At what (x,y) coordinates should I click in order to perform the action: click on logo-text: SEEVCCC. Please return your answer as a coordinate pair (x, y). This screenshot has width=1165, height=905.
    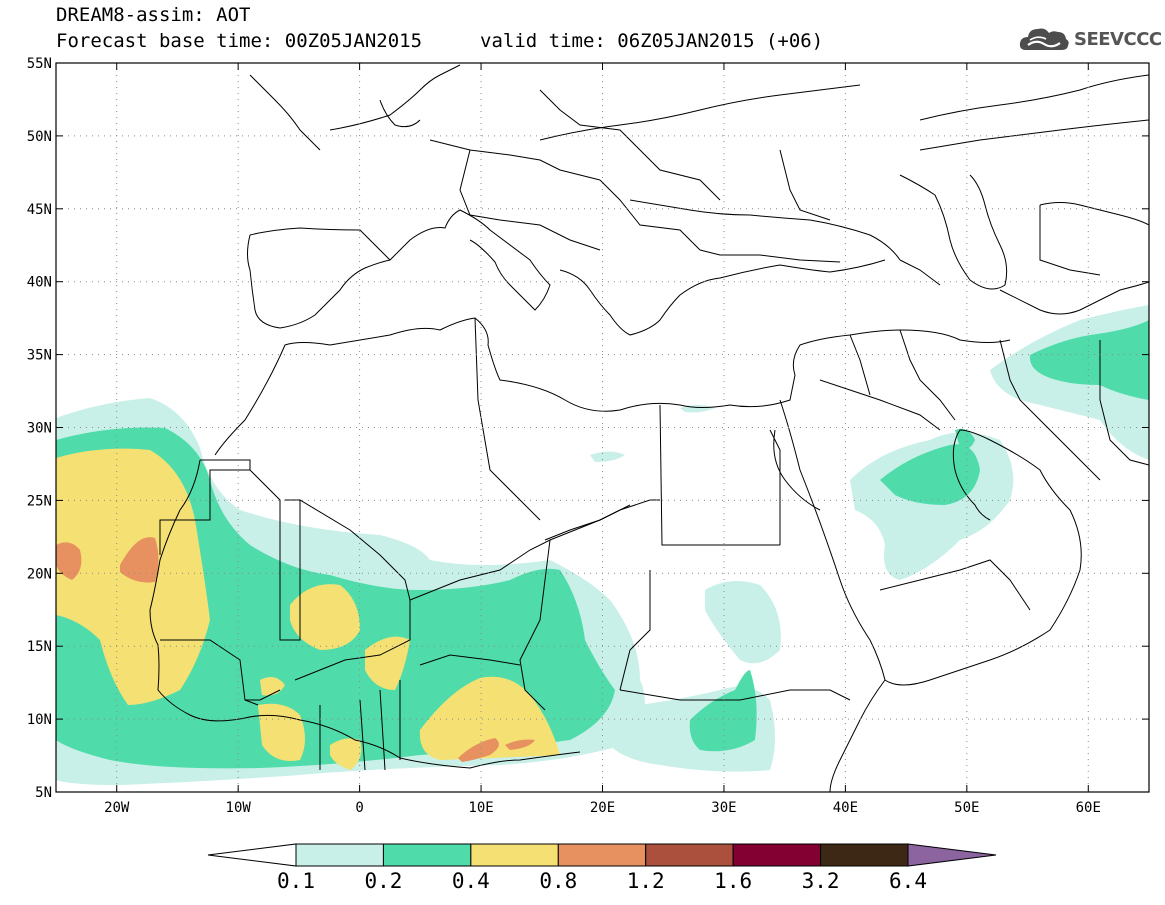
    Looking at the image, I should click on (1118, 39).